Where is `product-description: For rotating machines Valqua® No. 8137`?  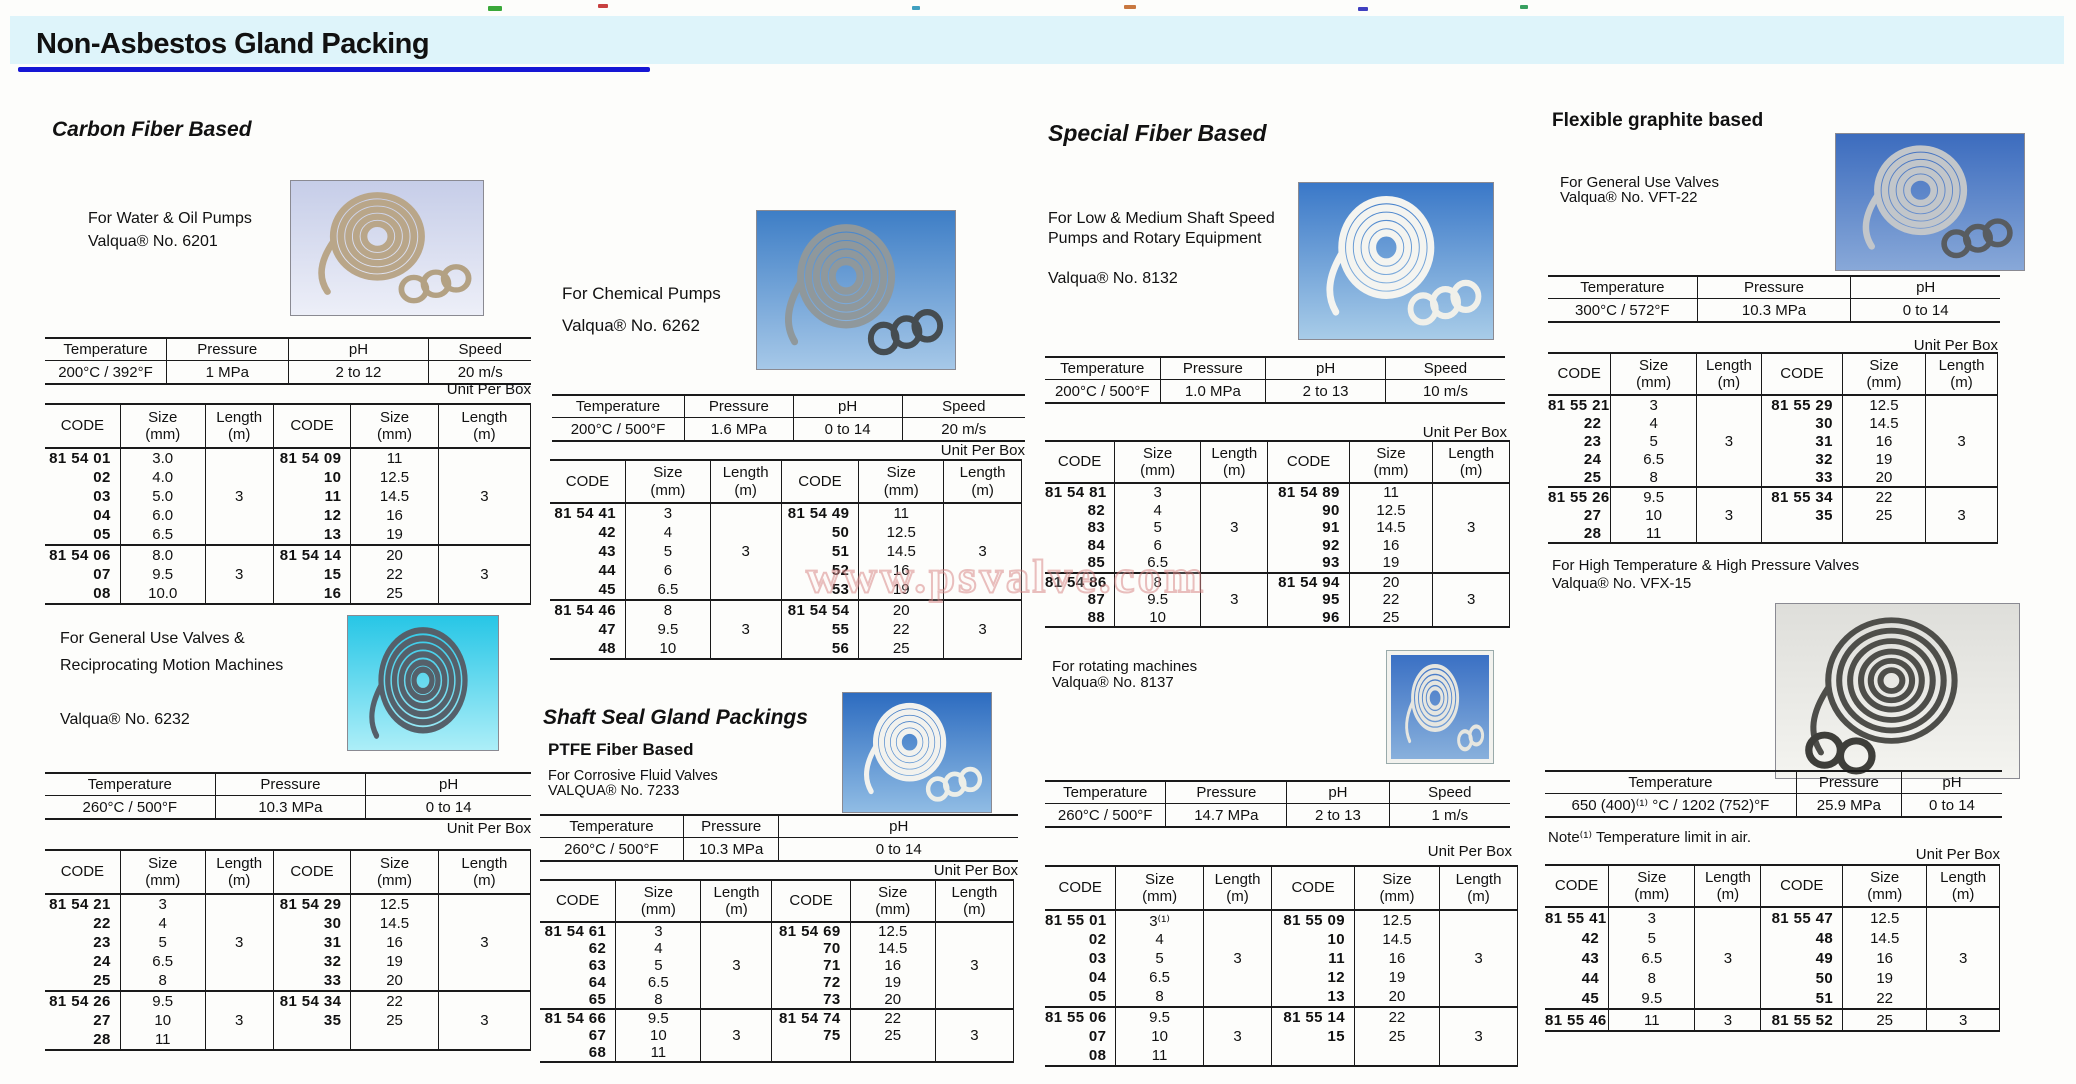 product-description: For rotating machines Valqua® No. 8137 is located at coordinates (1125, 674).